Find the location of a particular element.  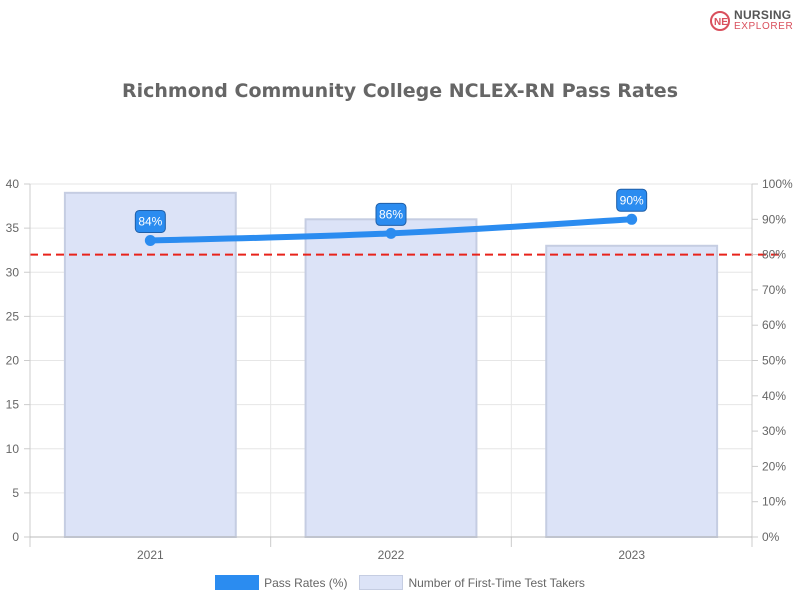

y-left-tick-label: 15 is located at coordinates (13, 405).